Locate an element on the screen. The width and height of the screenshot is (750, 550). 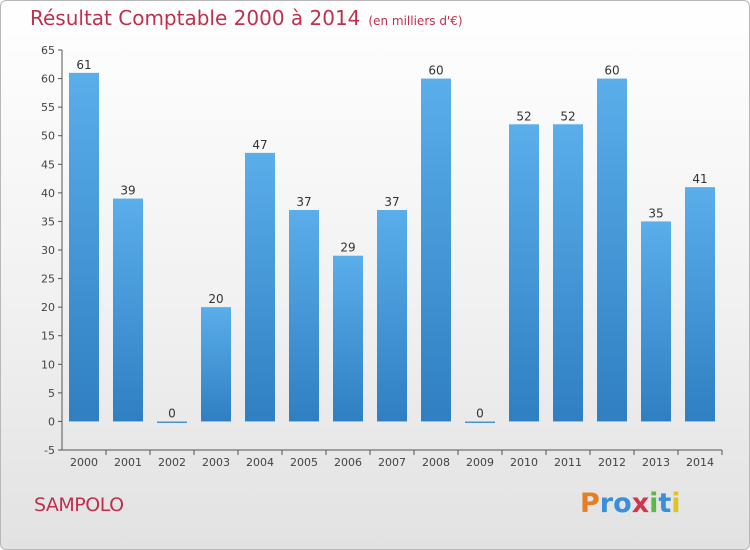
y-tick-label: 60 is located at coordinates (48, 79).